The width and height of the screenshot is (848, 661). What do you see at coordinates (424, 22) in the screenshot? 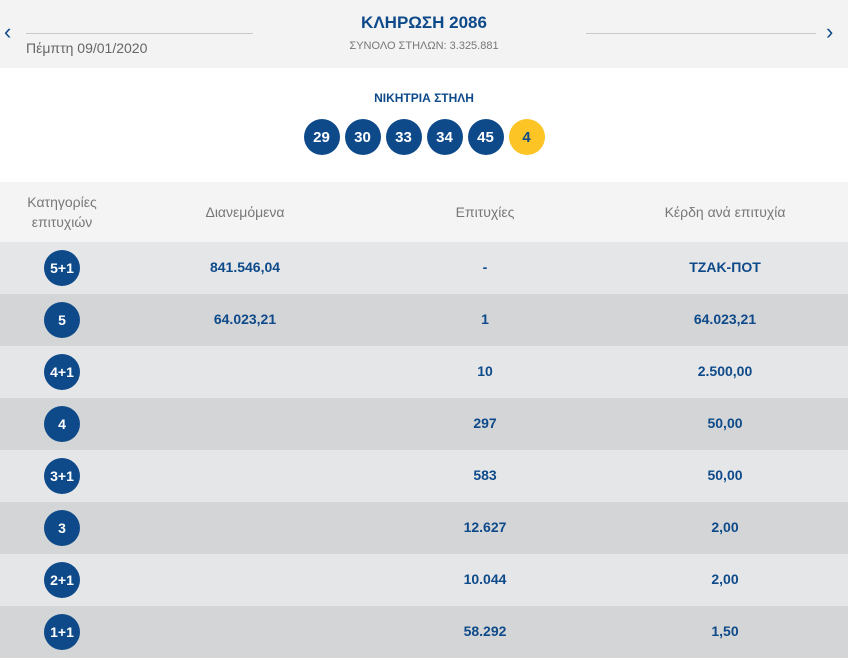
I see `draw-title: ΚΛΗΡΩΣΗ 2086` at bounding box center [424, 22].